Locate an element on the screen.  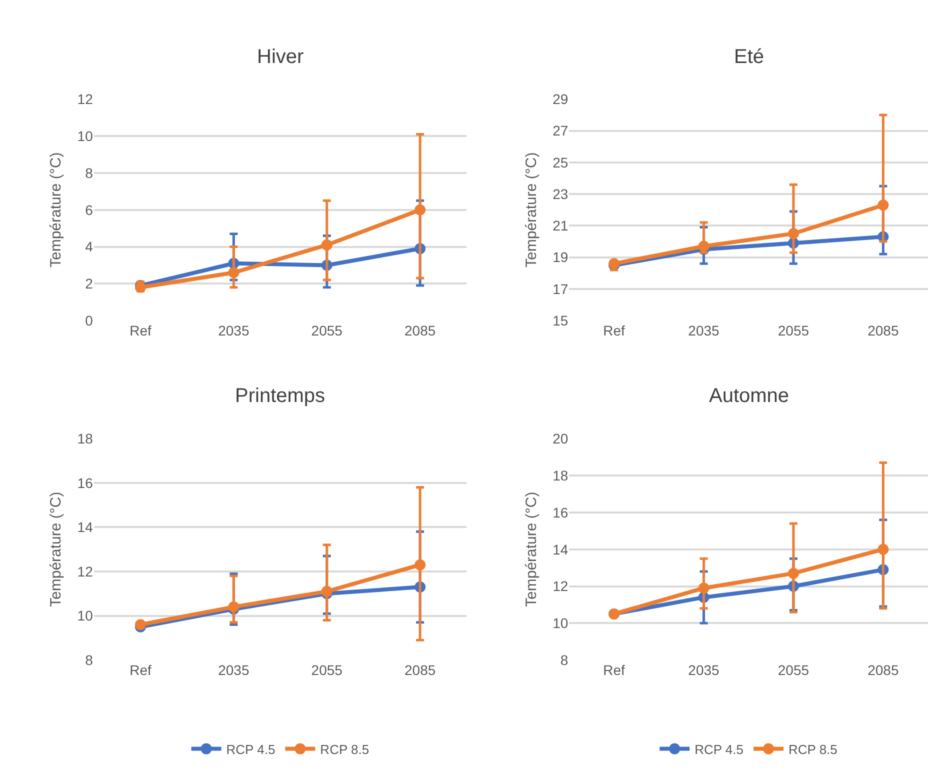
y-tick-label: 15 is located at coordinates (560, 320).